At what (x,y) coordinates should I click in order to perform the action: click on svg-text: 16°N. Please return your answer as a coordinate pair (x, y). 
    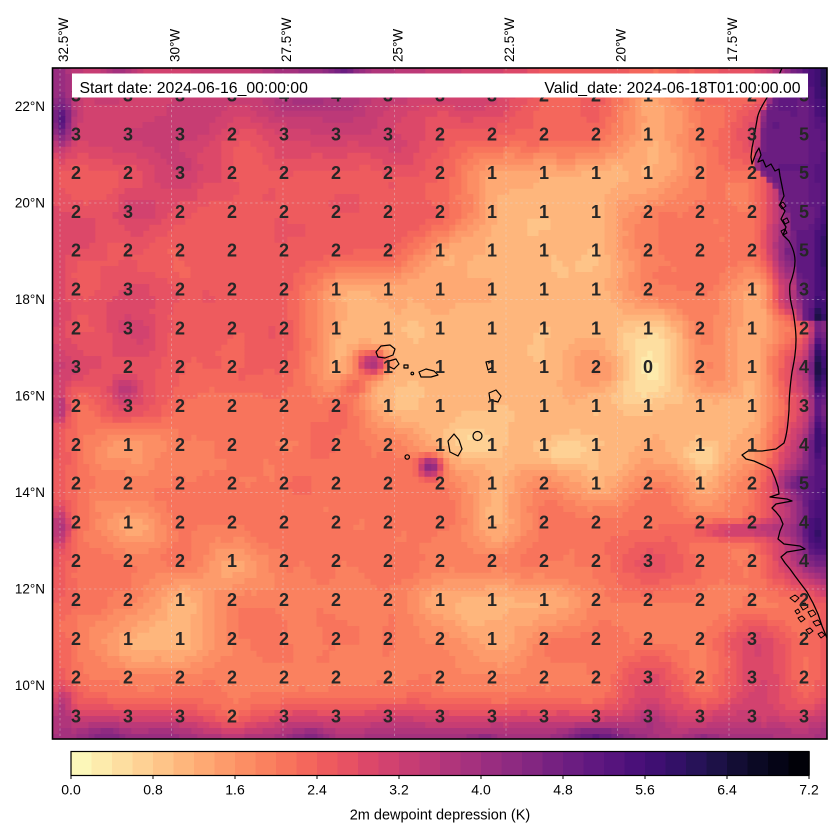
    Looking at the image, I should click on (30, 396).